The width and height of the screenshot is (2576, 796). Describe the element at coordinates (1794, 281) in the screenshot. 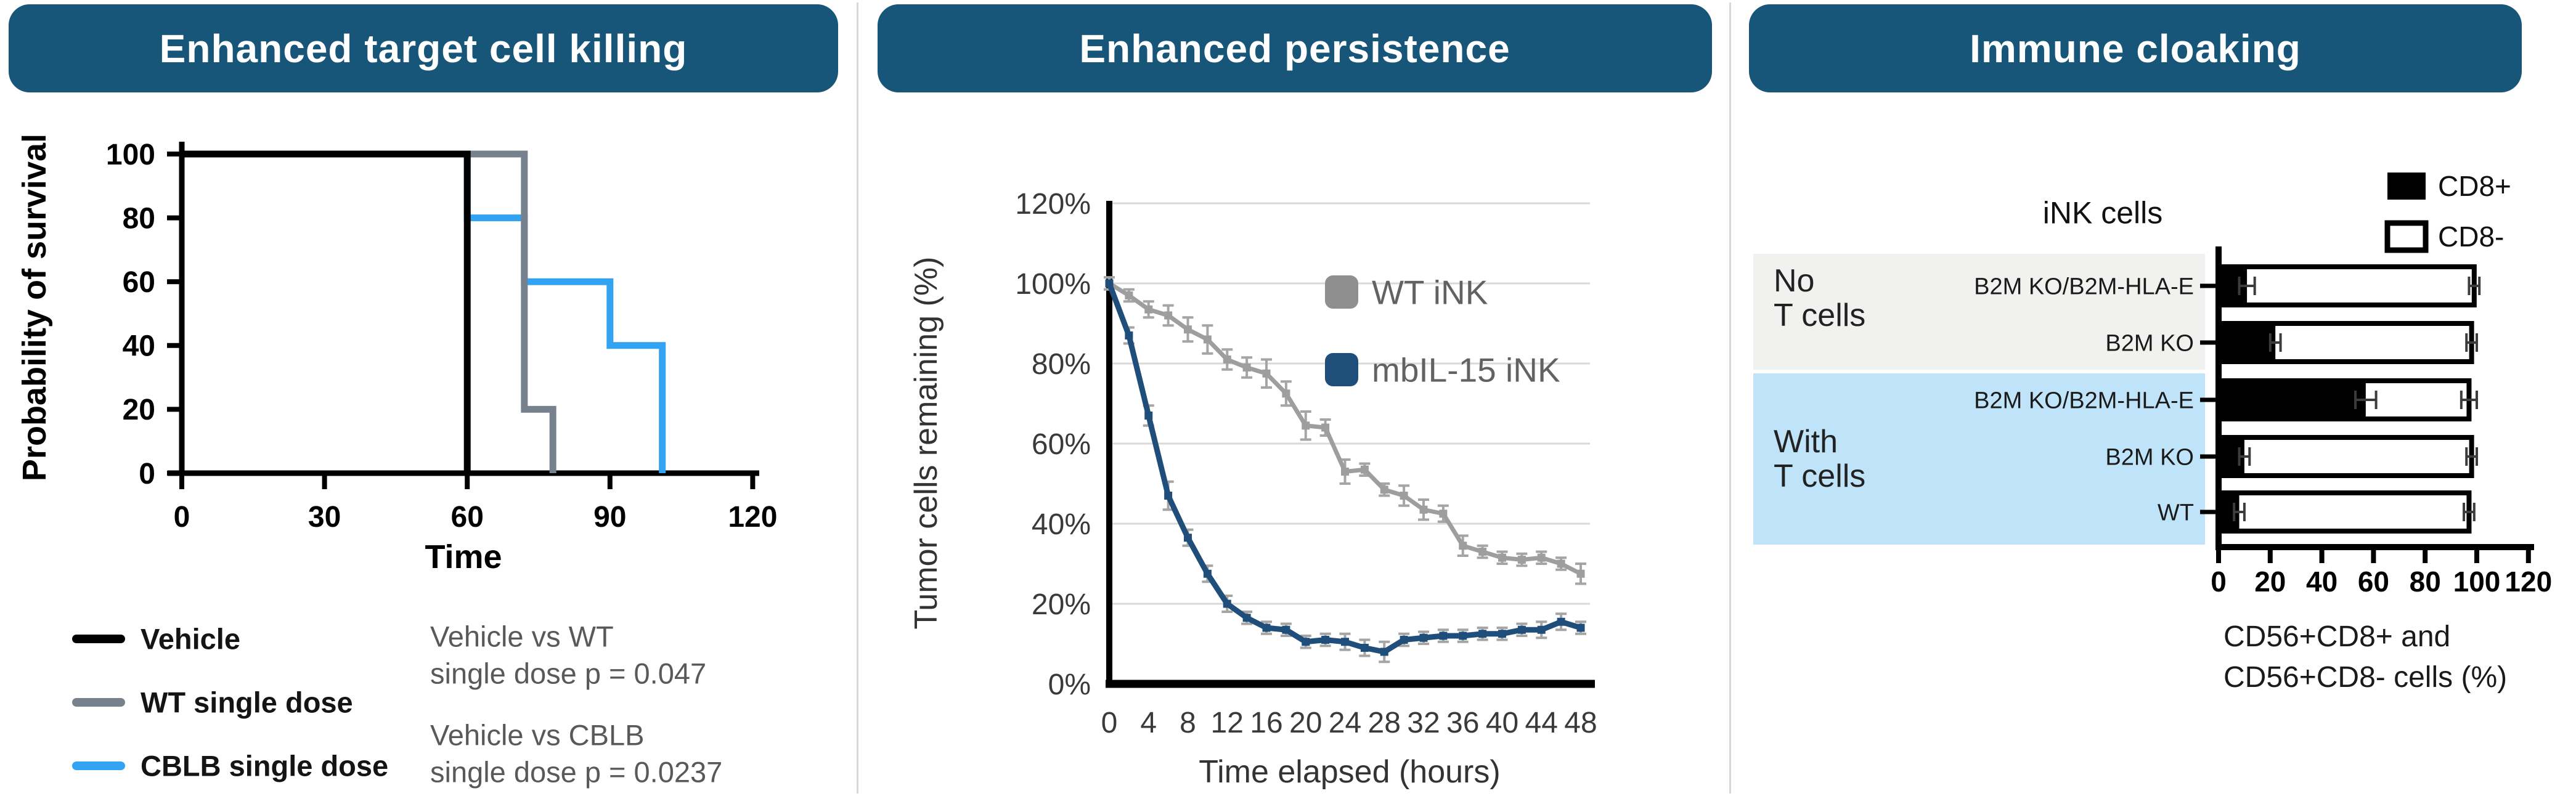

I see `group-label: No` at that location.